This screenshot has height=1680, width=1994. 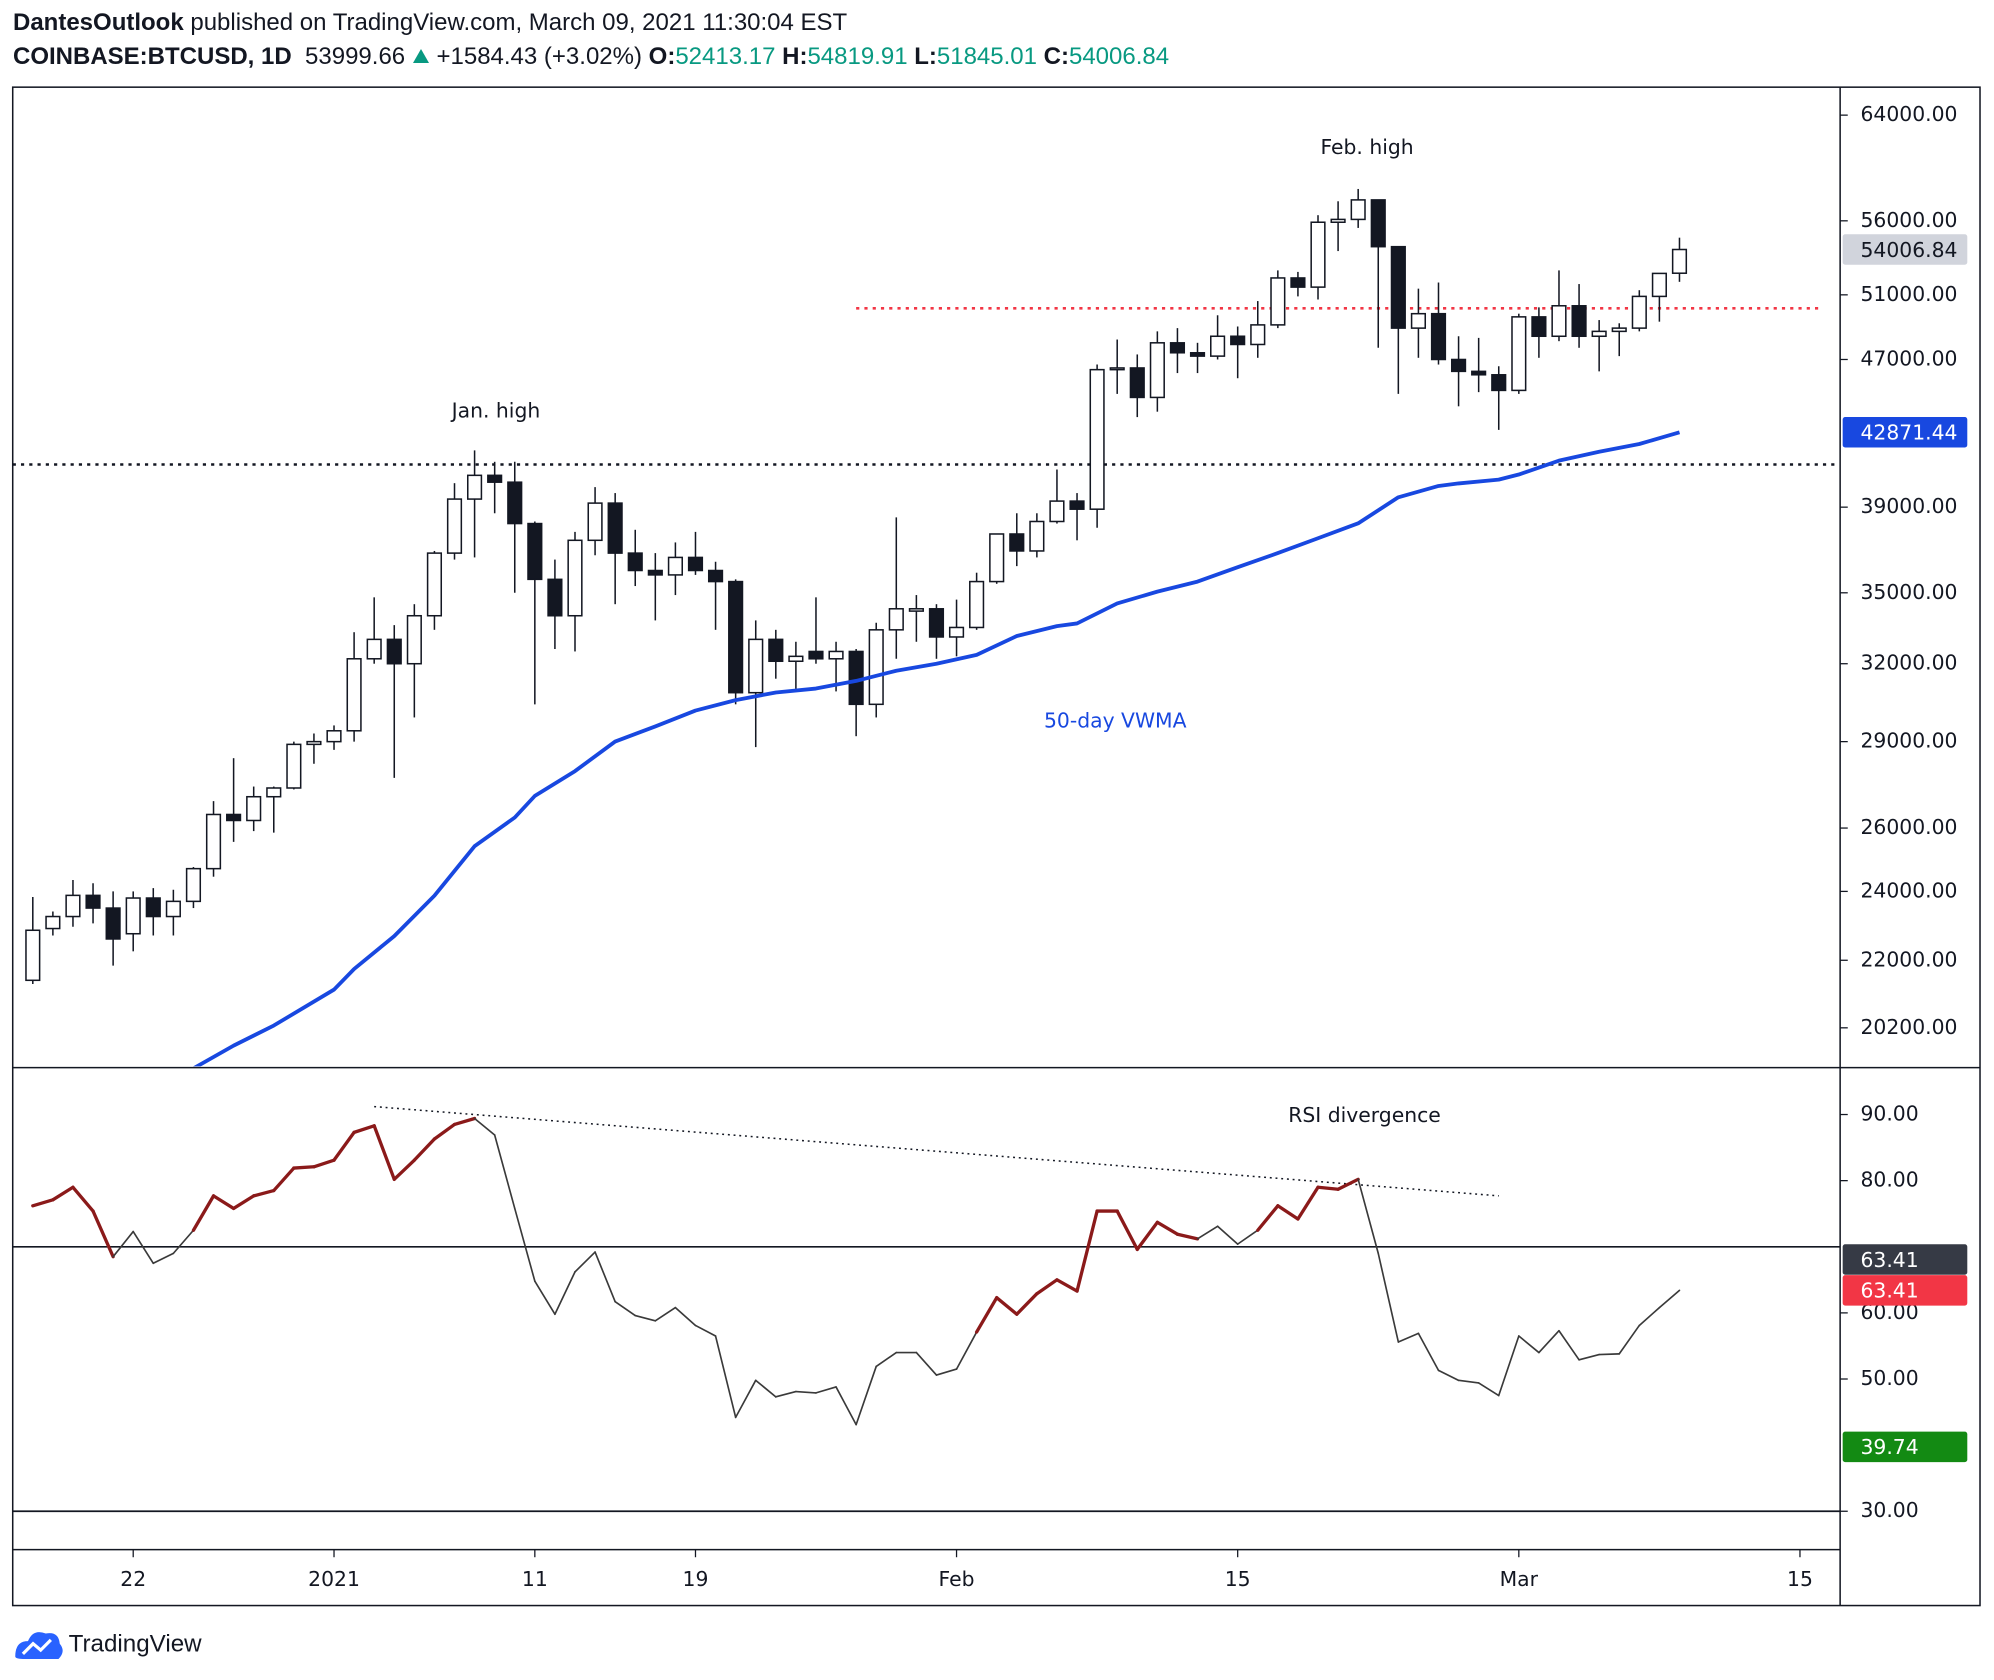 I want to click on x-tick-label: 2021, so click(x=334, y=1579).